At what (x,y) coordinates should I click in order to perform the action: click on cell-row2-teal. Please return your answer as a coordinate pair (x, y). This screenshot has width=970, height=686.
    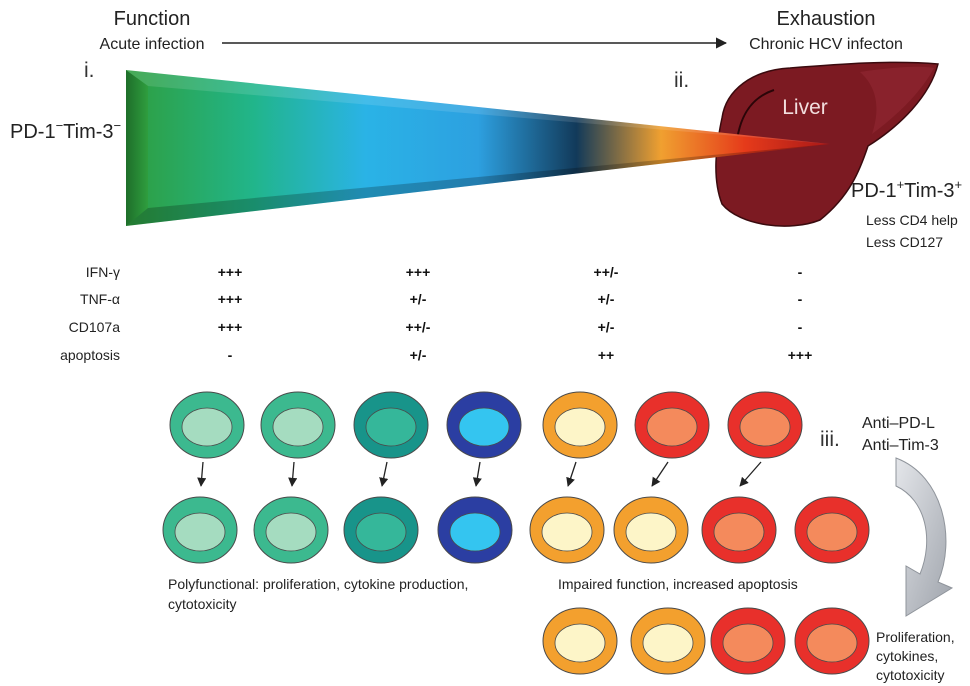
    Looking at the image, I should click on (381, 530).